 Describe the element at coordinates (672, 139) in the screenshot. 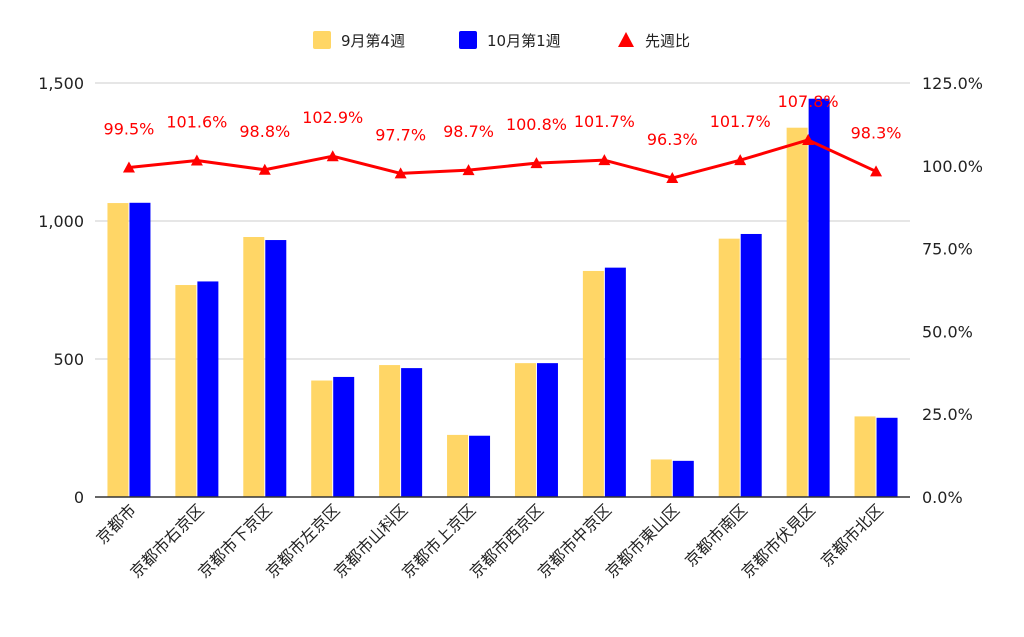

I see `ratio-data-label: 96.3%` at that location.